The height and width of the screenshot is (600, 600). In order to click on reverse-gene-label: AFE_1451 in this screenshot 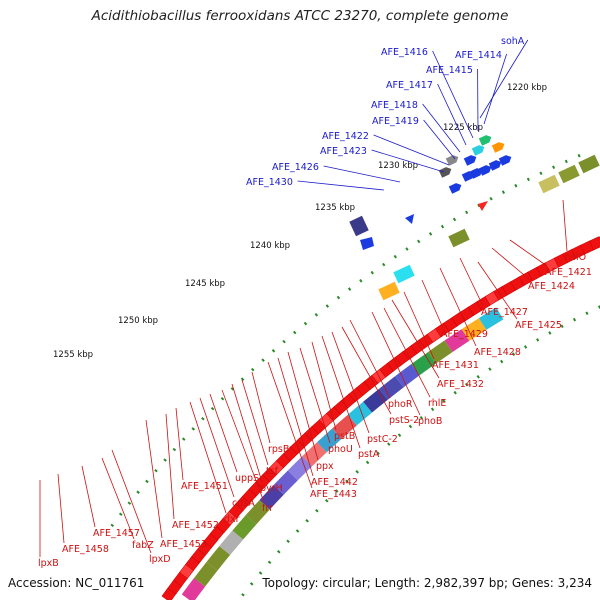, I will do `click(204, 486)`.